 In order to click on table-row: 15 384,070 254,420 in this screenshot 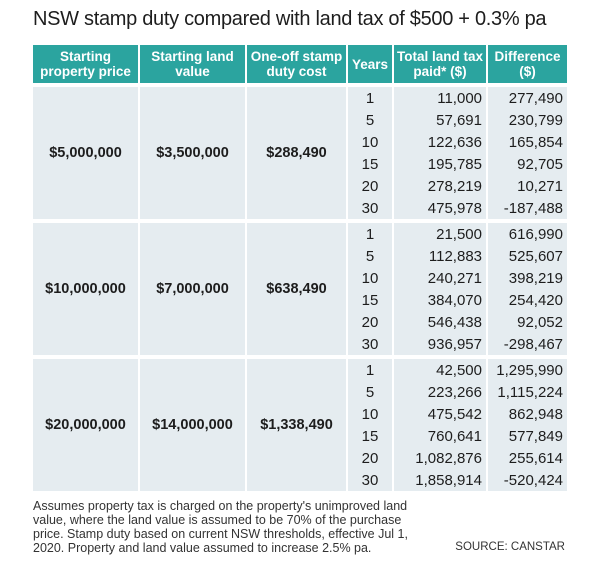, I will do `click(300, 300)`.